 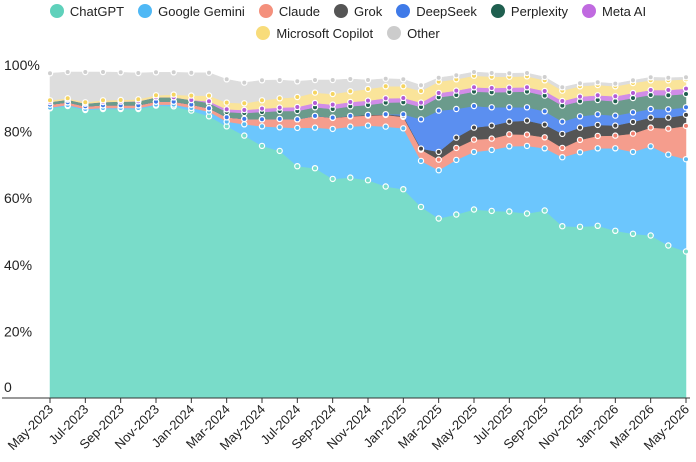 I want to click on legend-label: ChatGPT, so click(x=97, y=11).